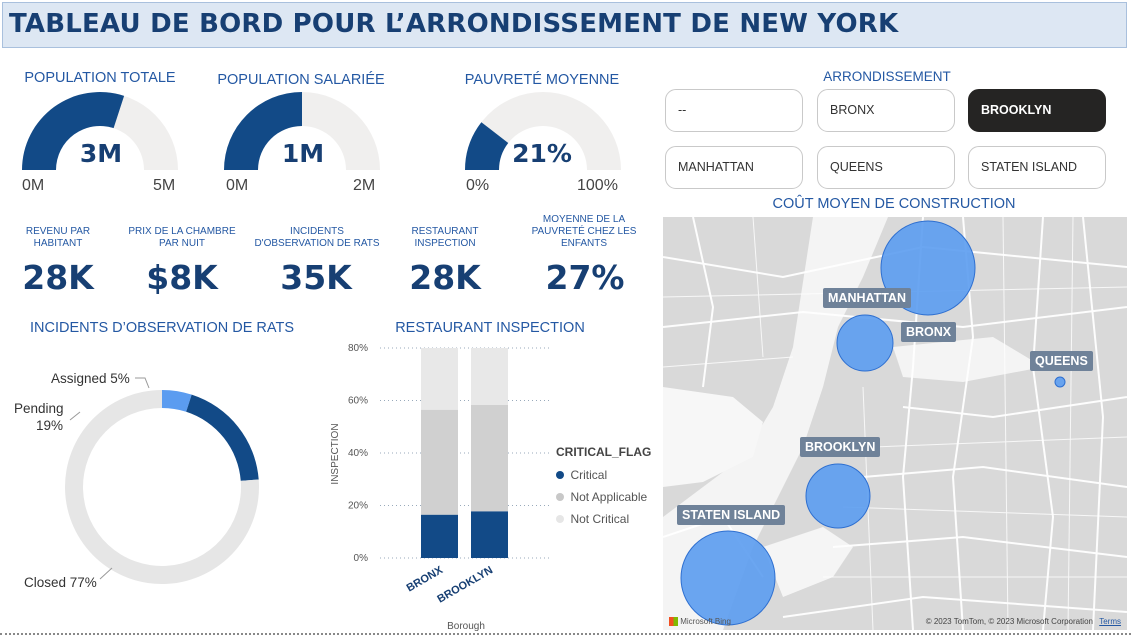 This screenshot has height=639, width=1131. Describe the element at coordinates (358, 348) in the screenshot. I see `y-tick-label: 80%` at that location.